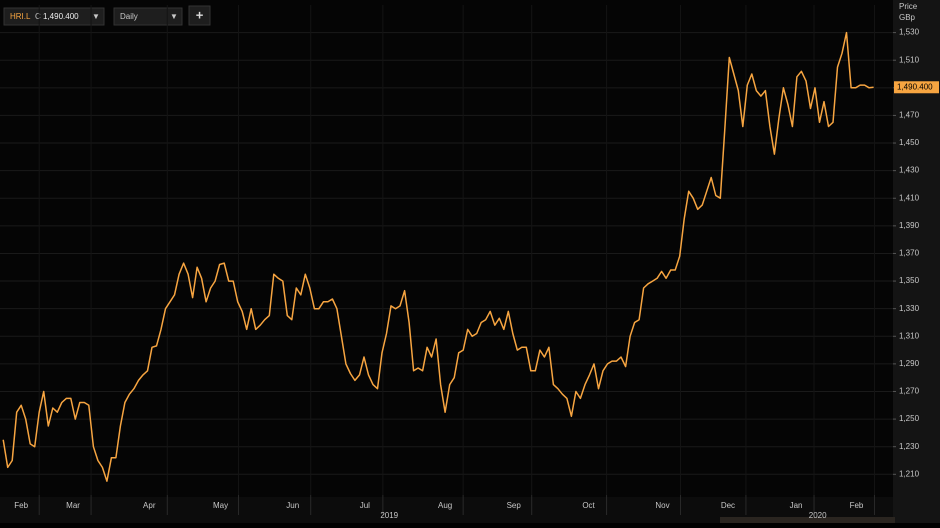 Image resolution: width=940 pixels, height=528 pixels. I want to click on y-tick-label: 1,470, so click(909, 115).